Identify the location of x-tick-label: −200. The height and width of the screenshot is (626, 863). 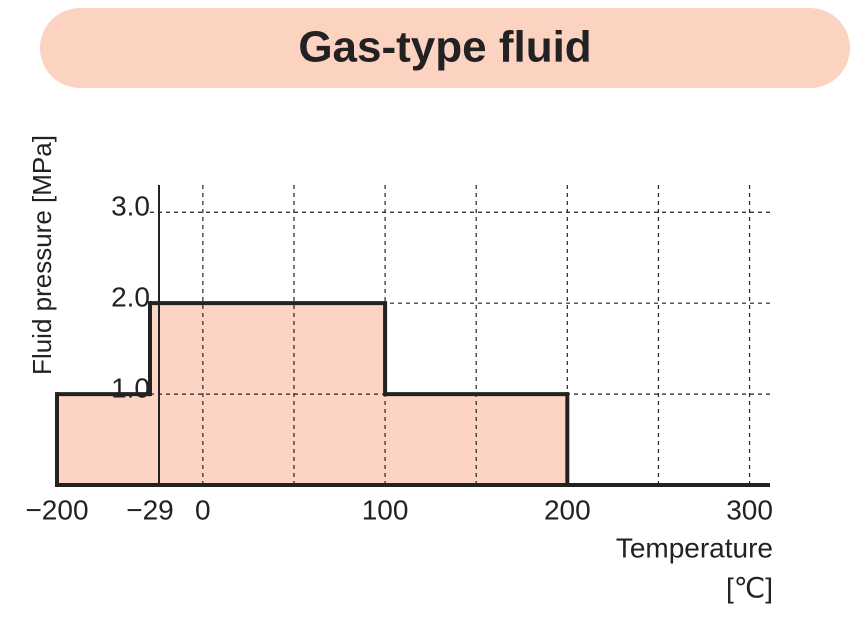
(56, 509).